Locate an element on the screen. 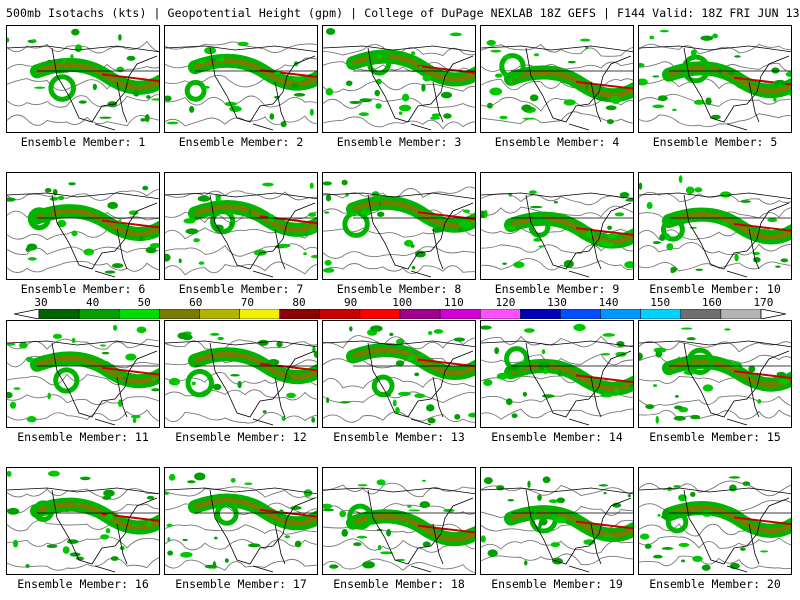 The width and height of the screenshot is (800, 600). ensemble-member-label: Ensemble Member: 14 is located at coordinates (557, 437).